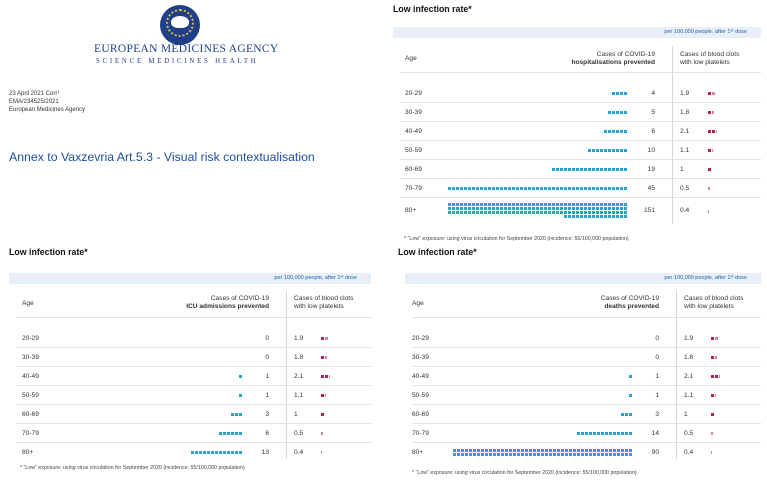  What do you see at coordinates (299, 433) in the screenshot?
I see `row-clots-value: 0.5` at bounding box center [299, 433].